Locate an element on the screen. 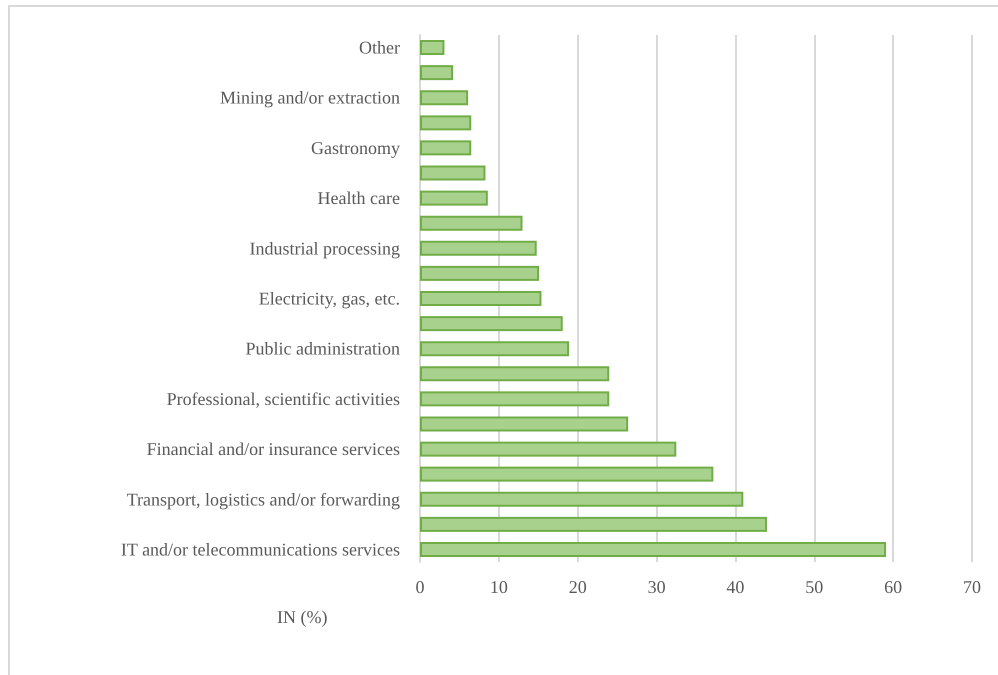 The image size is (998, 675). y-tick-label: Gastronomy is located at coordinates (355, 148).